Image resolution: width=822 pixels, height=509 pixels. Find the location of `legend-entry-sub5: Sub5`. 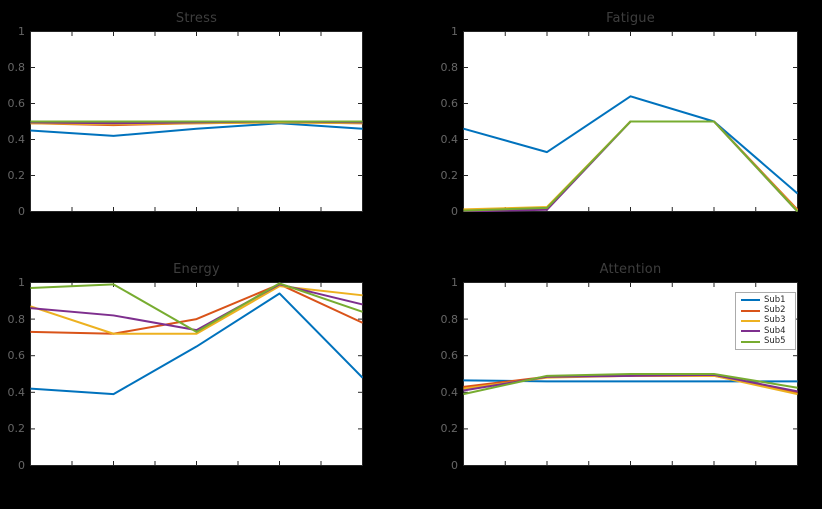

legend-entry-sub5: Sub5 is located at coordinates (765, 341).